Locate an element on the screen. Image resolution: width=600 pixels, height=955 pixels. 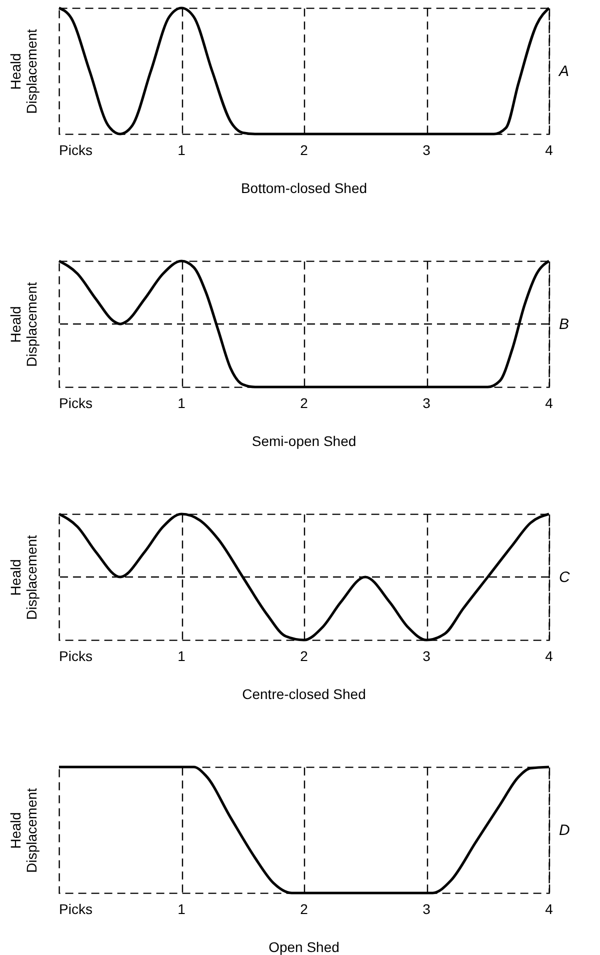
text: Open Shed is located at coordinates (304, 947).